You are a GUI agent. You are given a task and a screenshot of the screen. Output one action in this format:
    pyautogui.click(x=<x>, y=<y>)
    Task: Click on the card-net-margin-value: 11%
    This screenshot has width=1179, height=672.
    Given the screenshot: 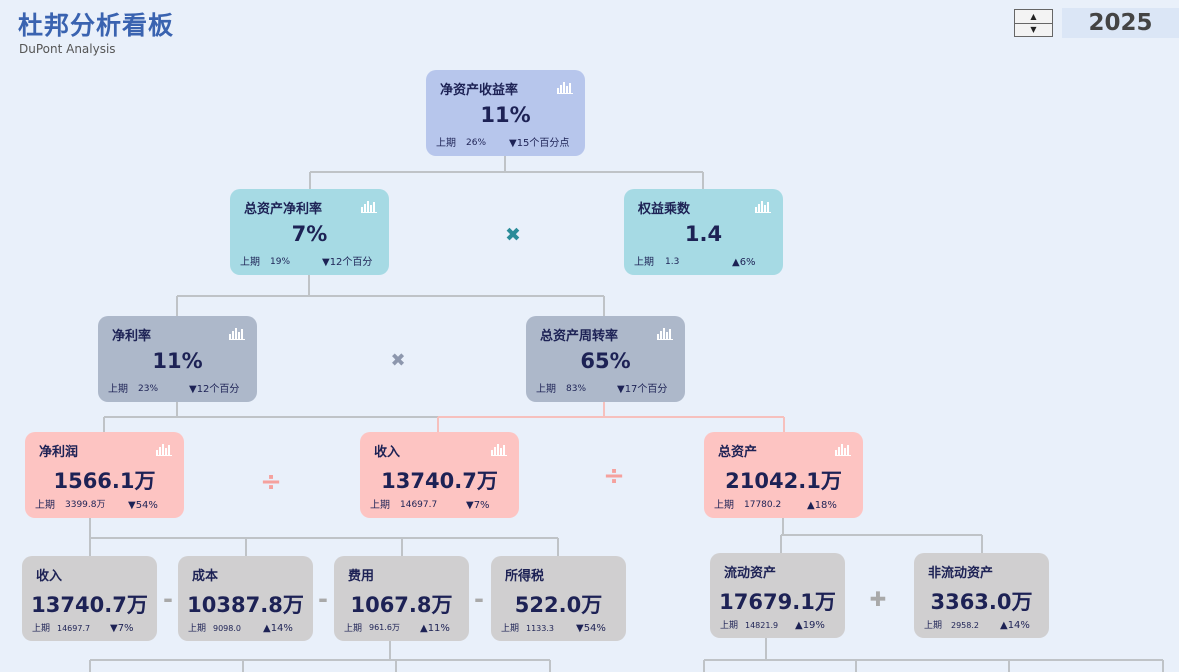 What is the action you would take?
    pyautogui.click(x=177, y=361)
    